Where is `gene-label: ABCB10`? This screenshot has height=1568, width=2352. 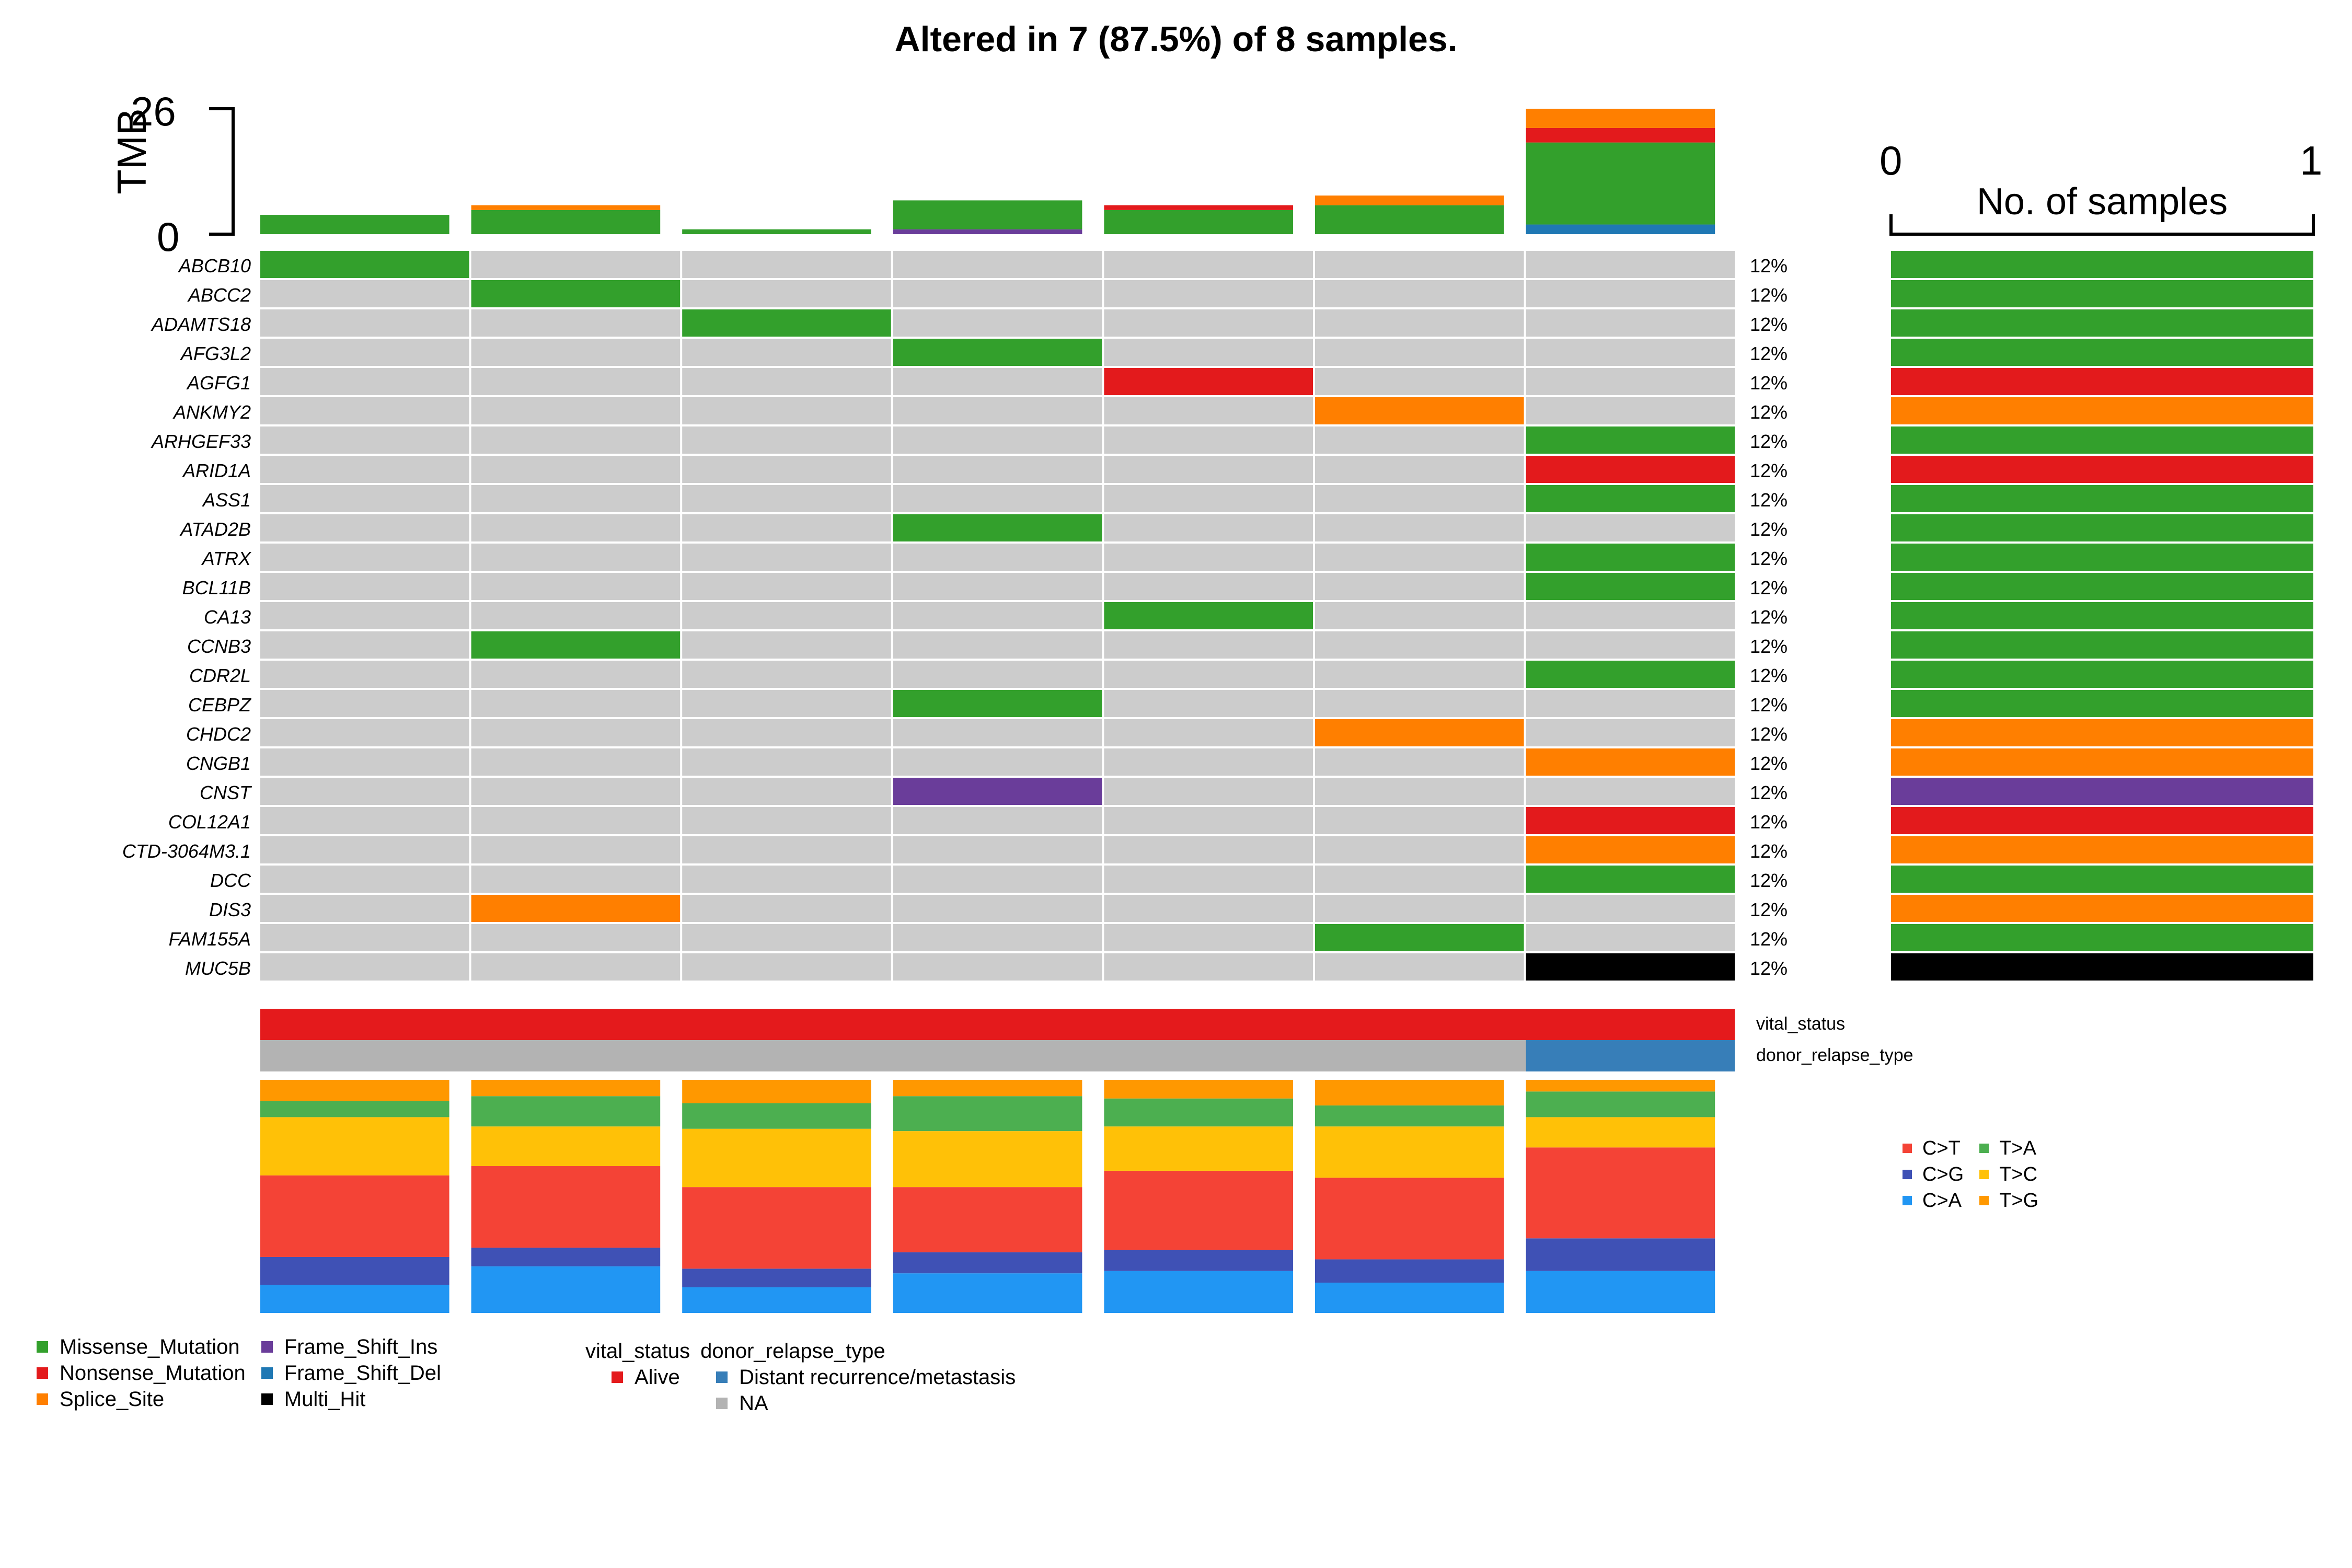 gene-label: ABCB10 is located at coordinates (214, 265).